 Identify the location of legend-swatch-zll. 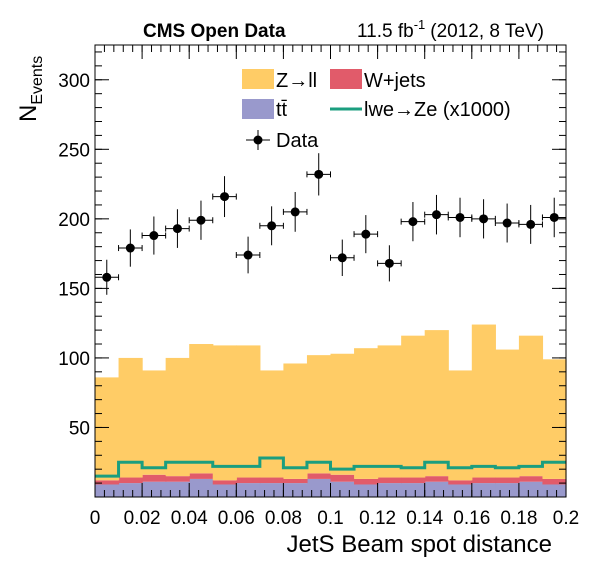
(258, 79).